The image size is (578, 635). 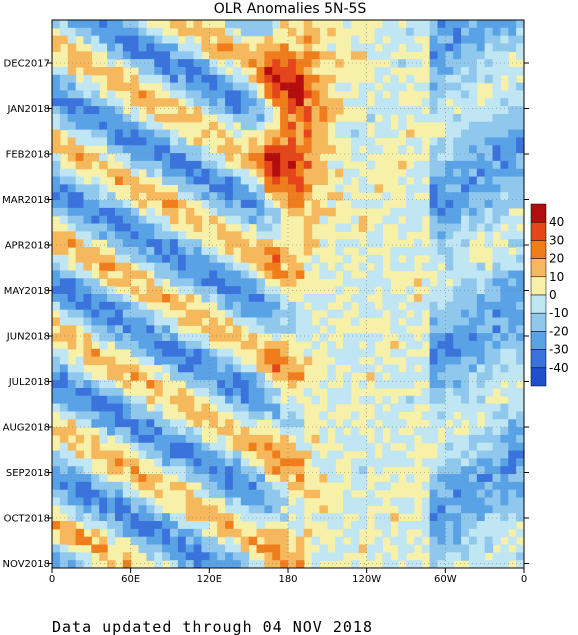 I want to click on x-tick-label: 120E, so click(x=209, y=579).